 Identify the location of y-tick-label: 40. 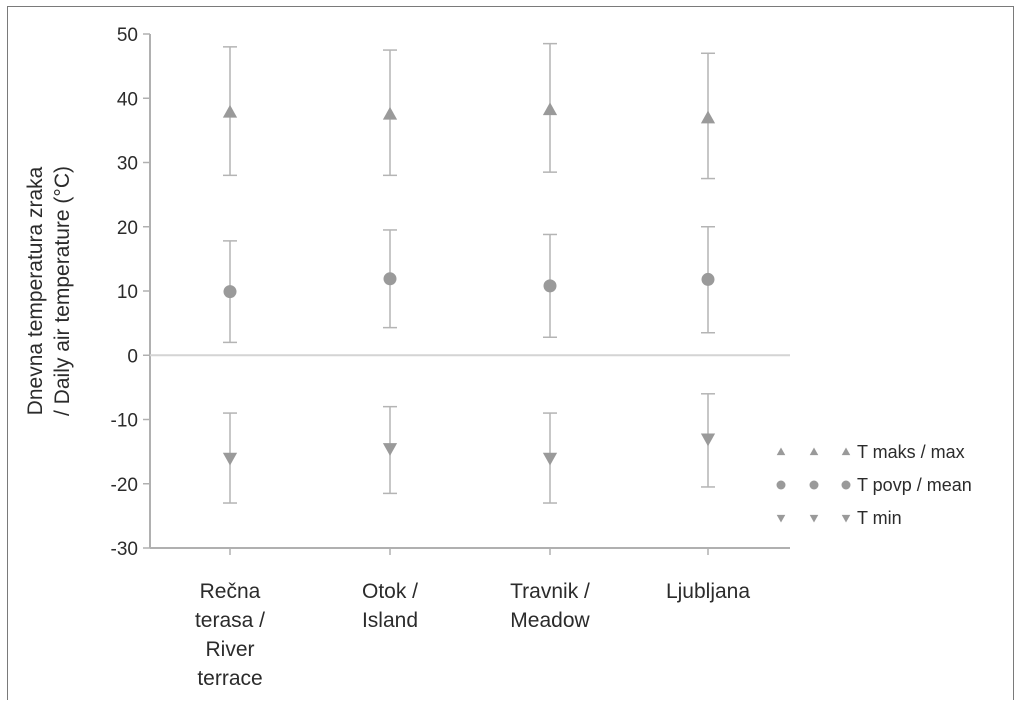
(127, 99).